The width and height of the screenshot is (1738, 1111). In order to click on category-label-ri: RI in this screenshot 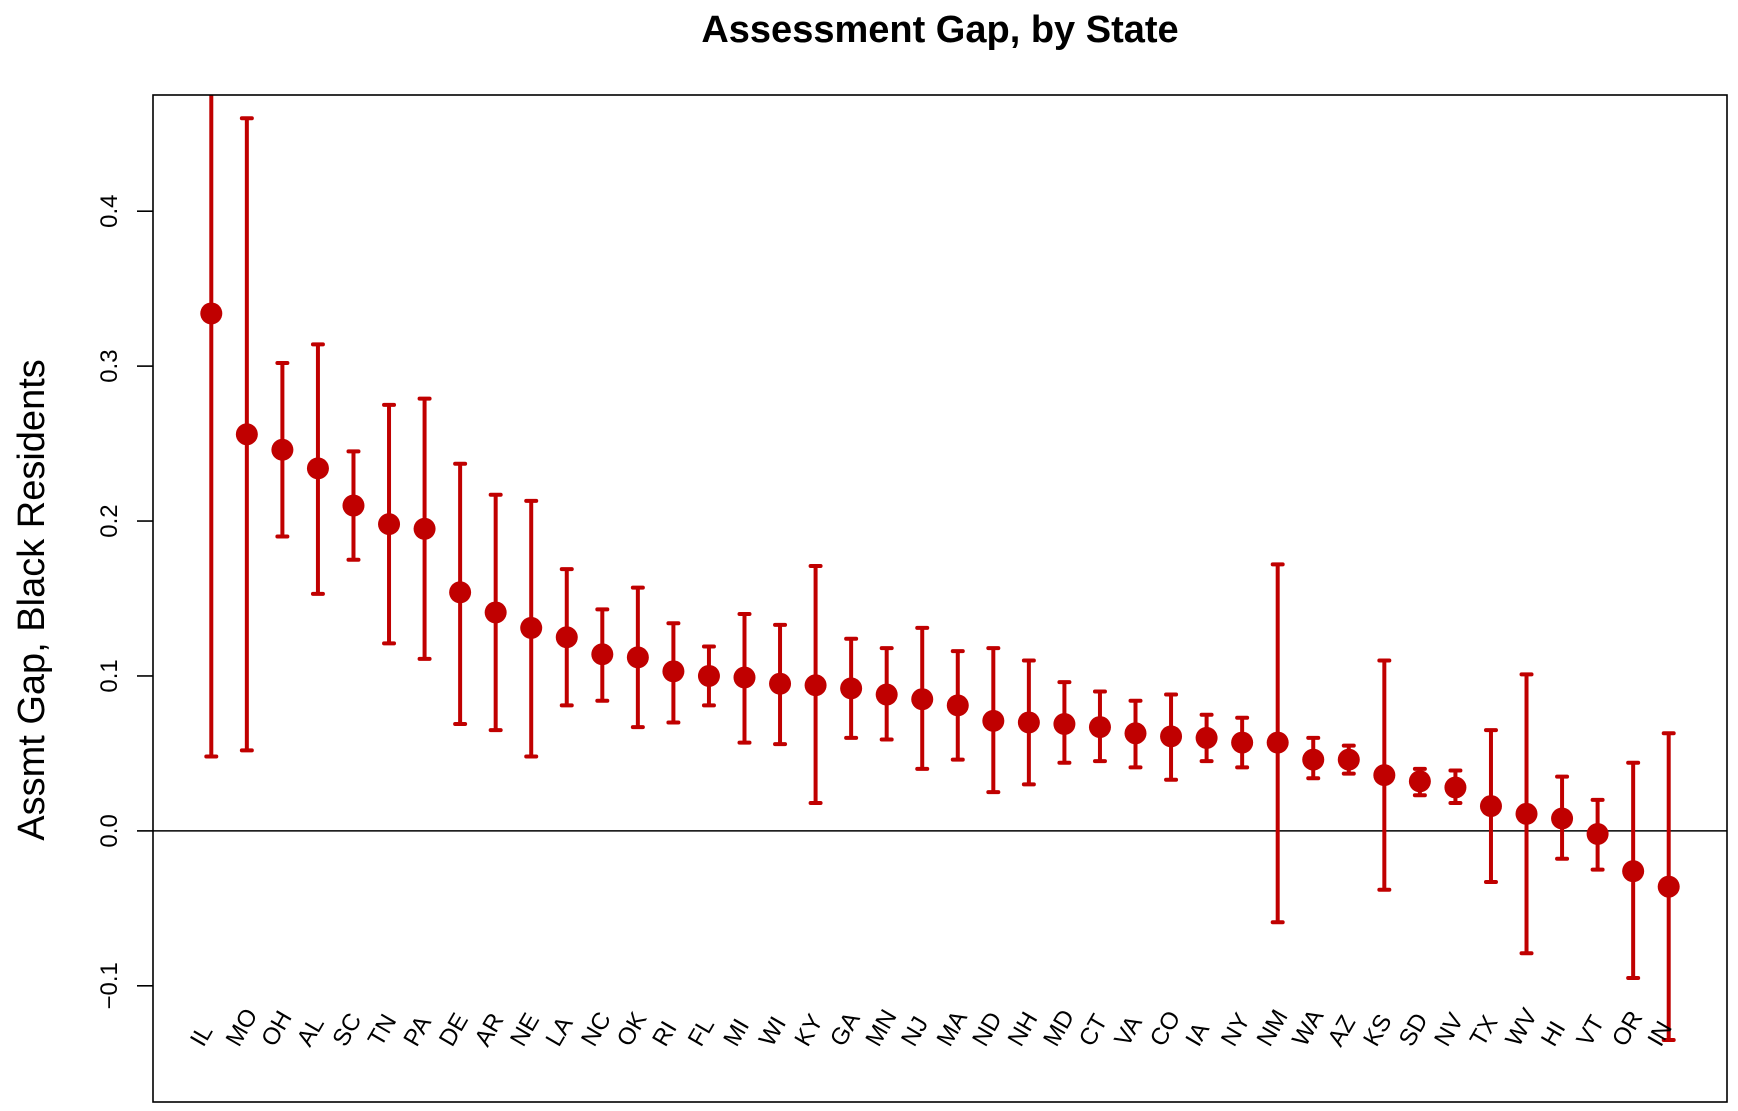, I will do `click(664, 1034)`.